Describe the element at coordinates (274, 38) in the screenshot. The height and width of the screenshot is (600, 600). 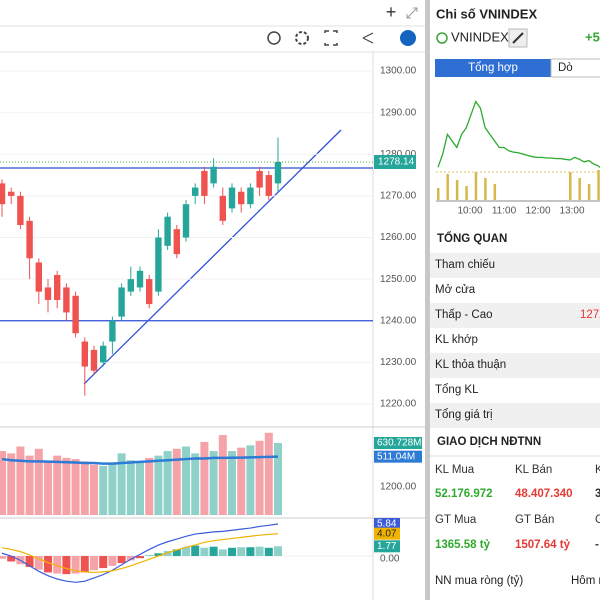
I see `zoom-icon` at that location.